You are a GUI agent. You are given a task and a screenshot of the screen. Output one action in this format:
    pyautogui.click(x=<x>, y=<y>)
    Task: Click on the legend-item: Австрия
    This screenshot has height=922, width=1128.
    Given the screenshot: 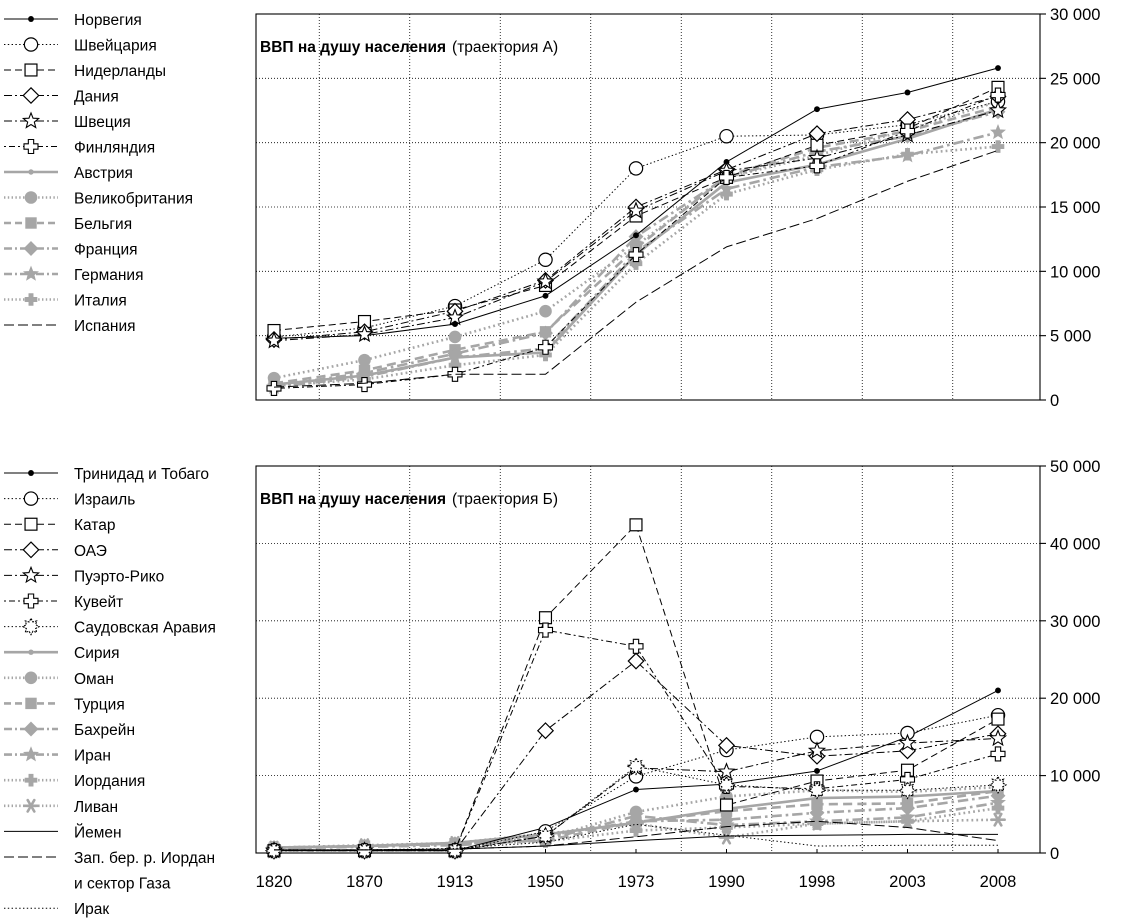 What is the action you would take?
    pyautogui.click(x=68, y=173)
    